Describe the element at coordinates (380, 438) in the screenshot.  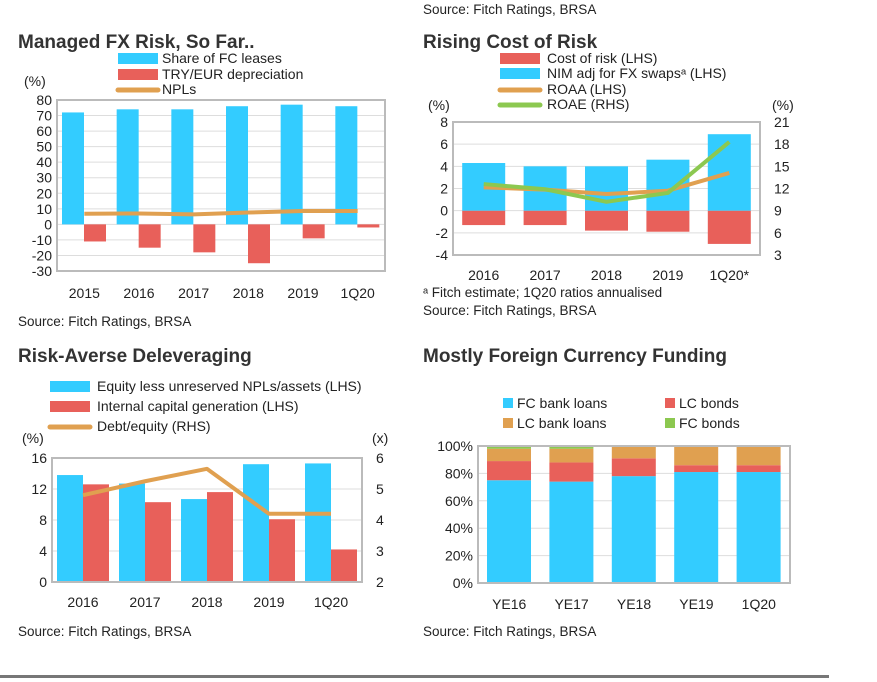
I see `y2-axis-unit: (x)` at that location.